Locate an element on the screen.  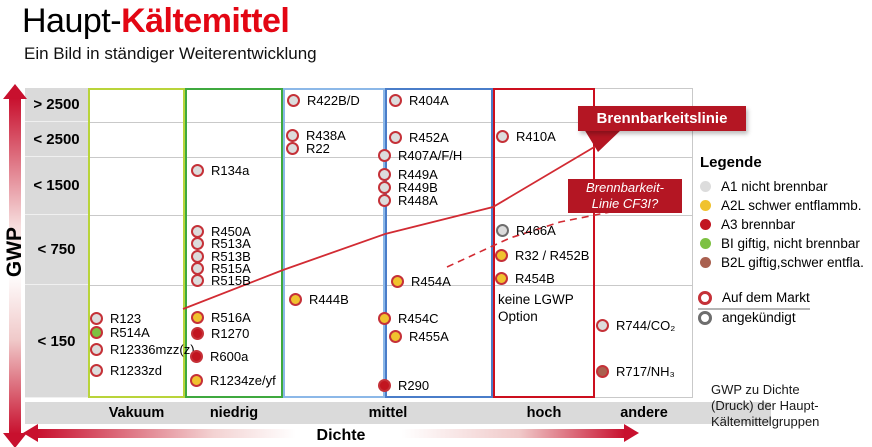
page-subtitle: Ein Bild in ständiger Weiterentwicklung is located at coordinates (170, 53).